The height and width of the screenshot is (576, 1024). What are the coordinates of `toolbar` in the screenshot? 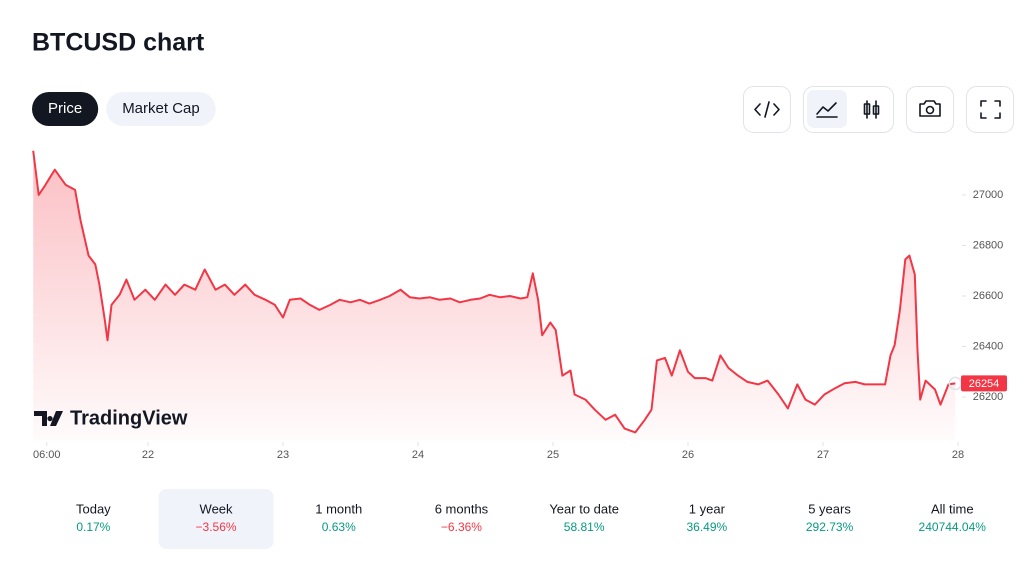 It's located at (878, 109).